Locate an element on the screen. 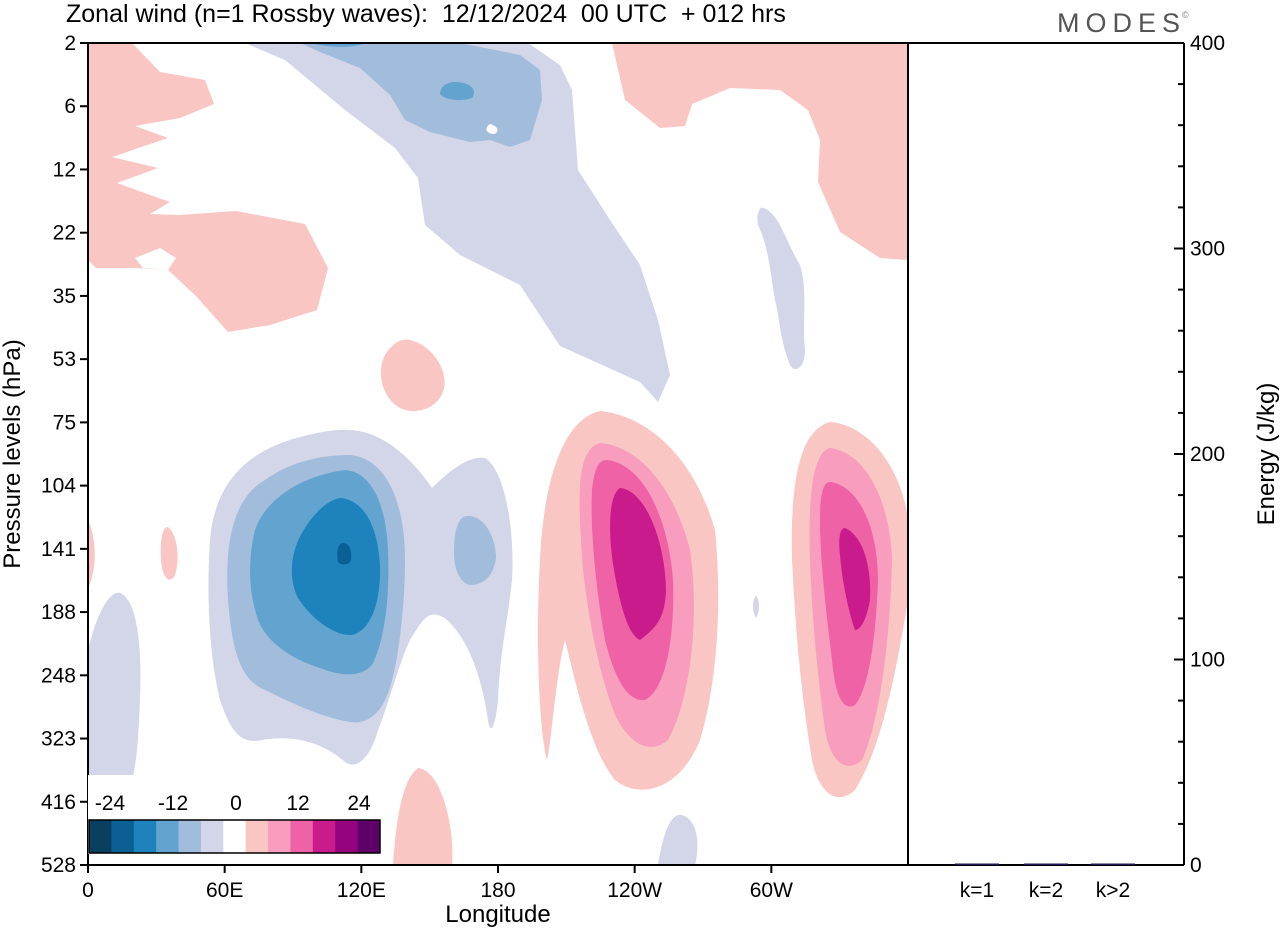 The width and height of the screenshot is (1280, 930). colorbar-tick-label: -12 is located at coordinates (173, 803).